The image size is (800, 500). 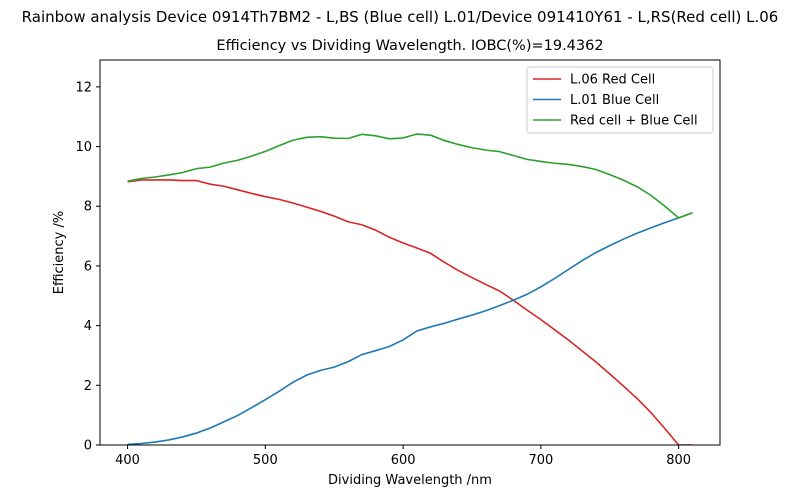 I want to click on y-tick-label: 0, so click(x=88, y=446).